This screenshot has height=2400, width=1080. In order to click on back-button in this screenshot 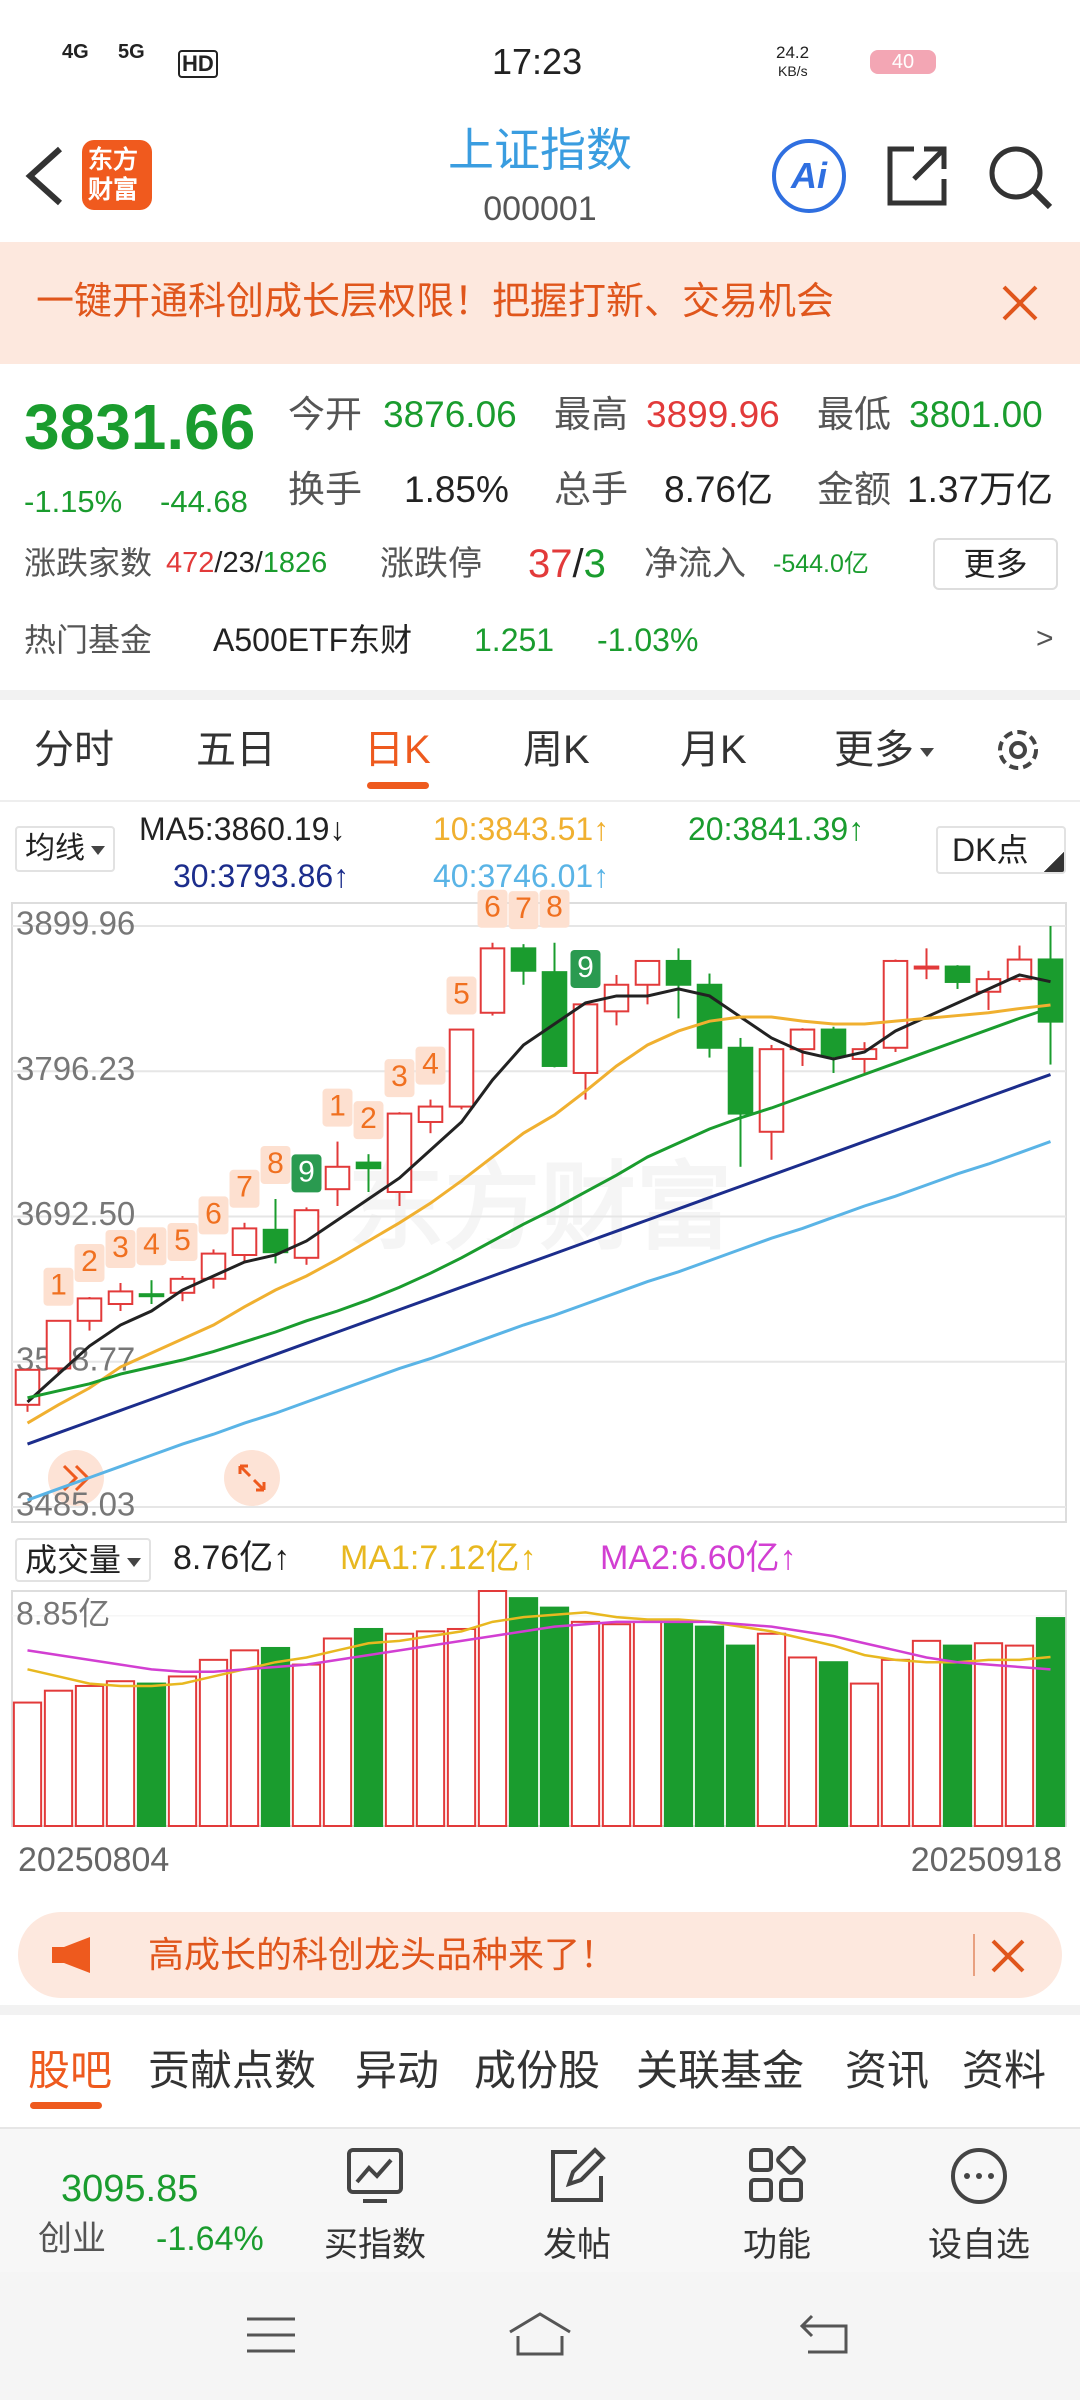, I will do `click(45, 176)`.